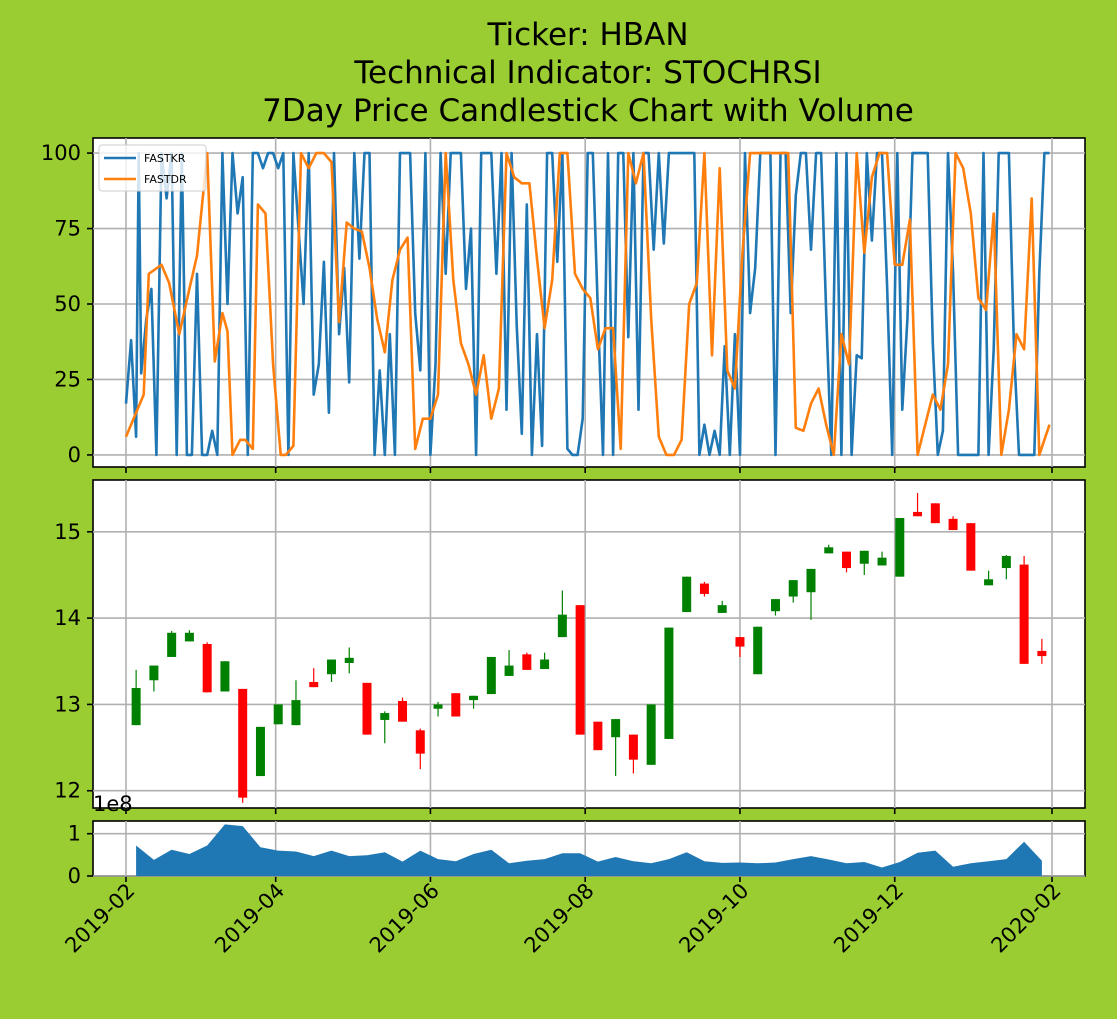 The image size is (1117, 1019). I want to click on y-tick-label: 12, so click(67, 791).